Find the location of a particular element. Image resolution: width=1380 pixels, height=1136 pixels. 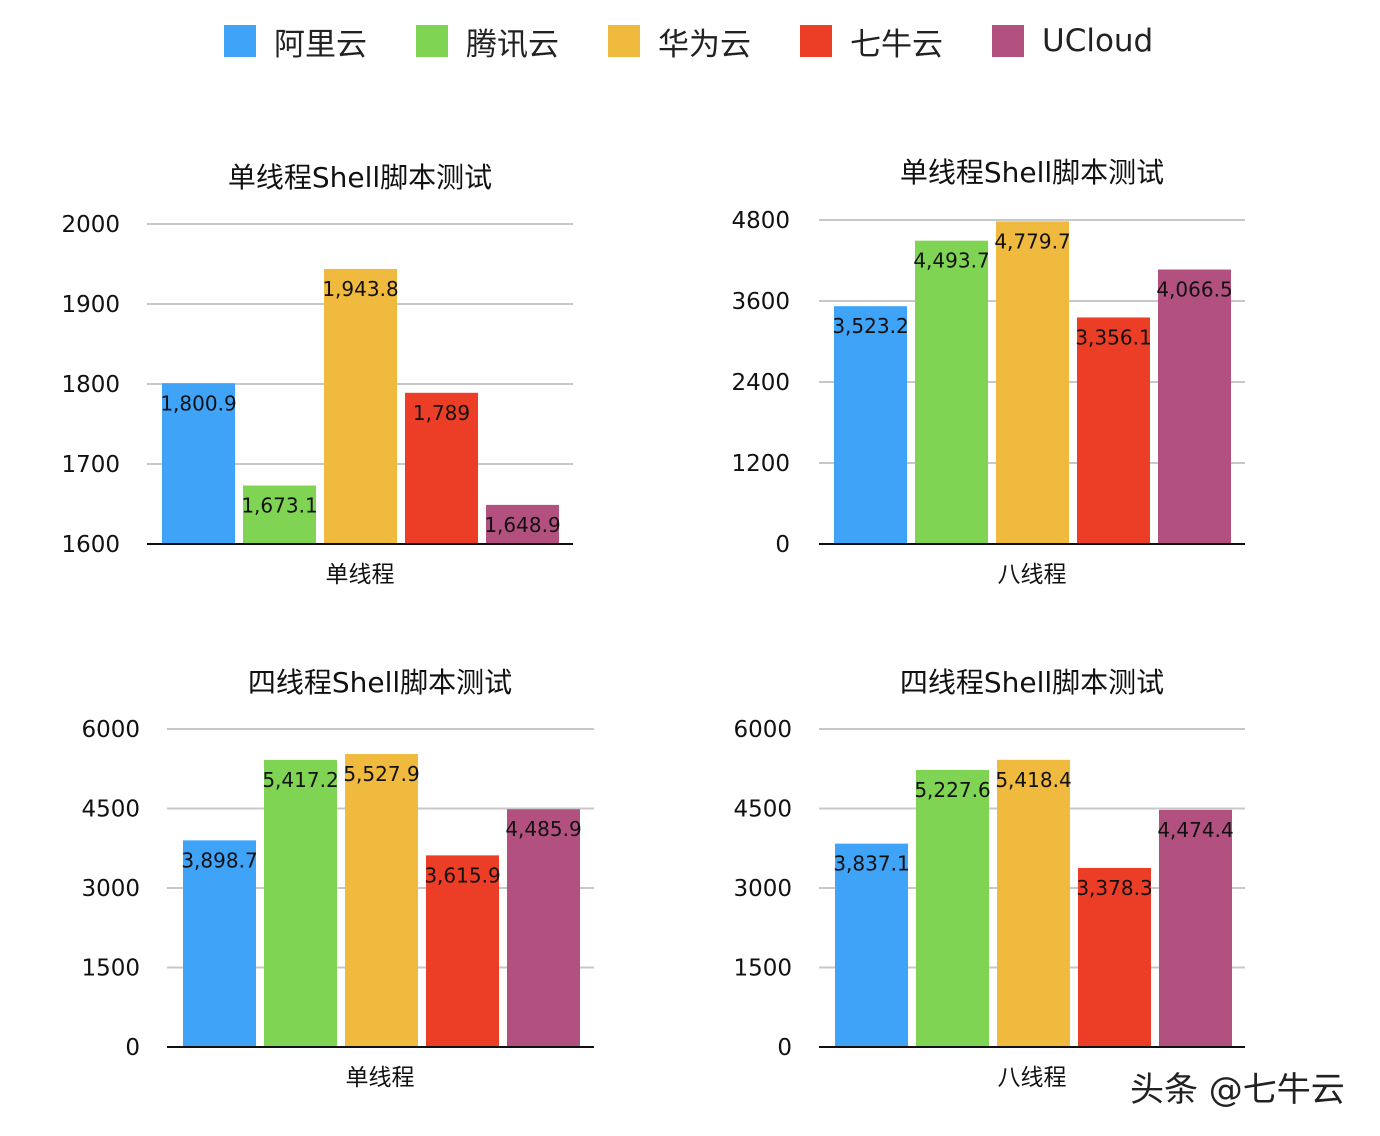

legend-label-aliyun: 阿里云 is located at coordinates (320, 44).